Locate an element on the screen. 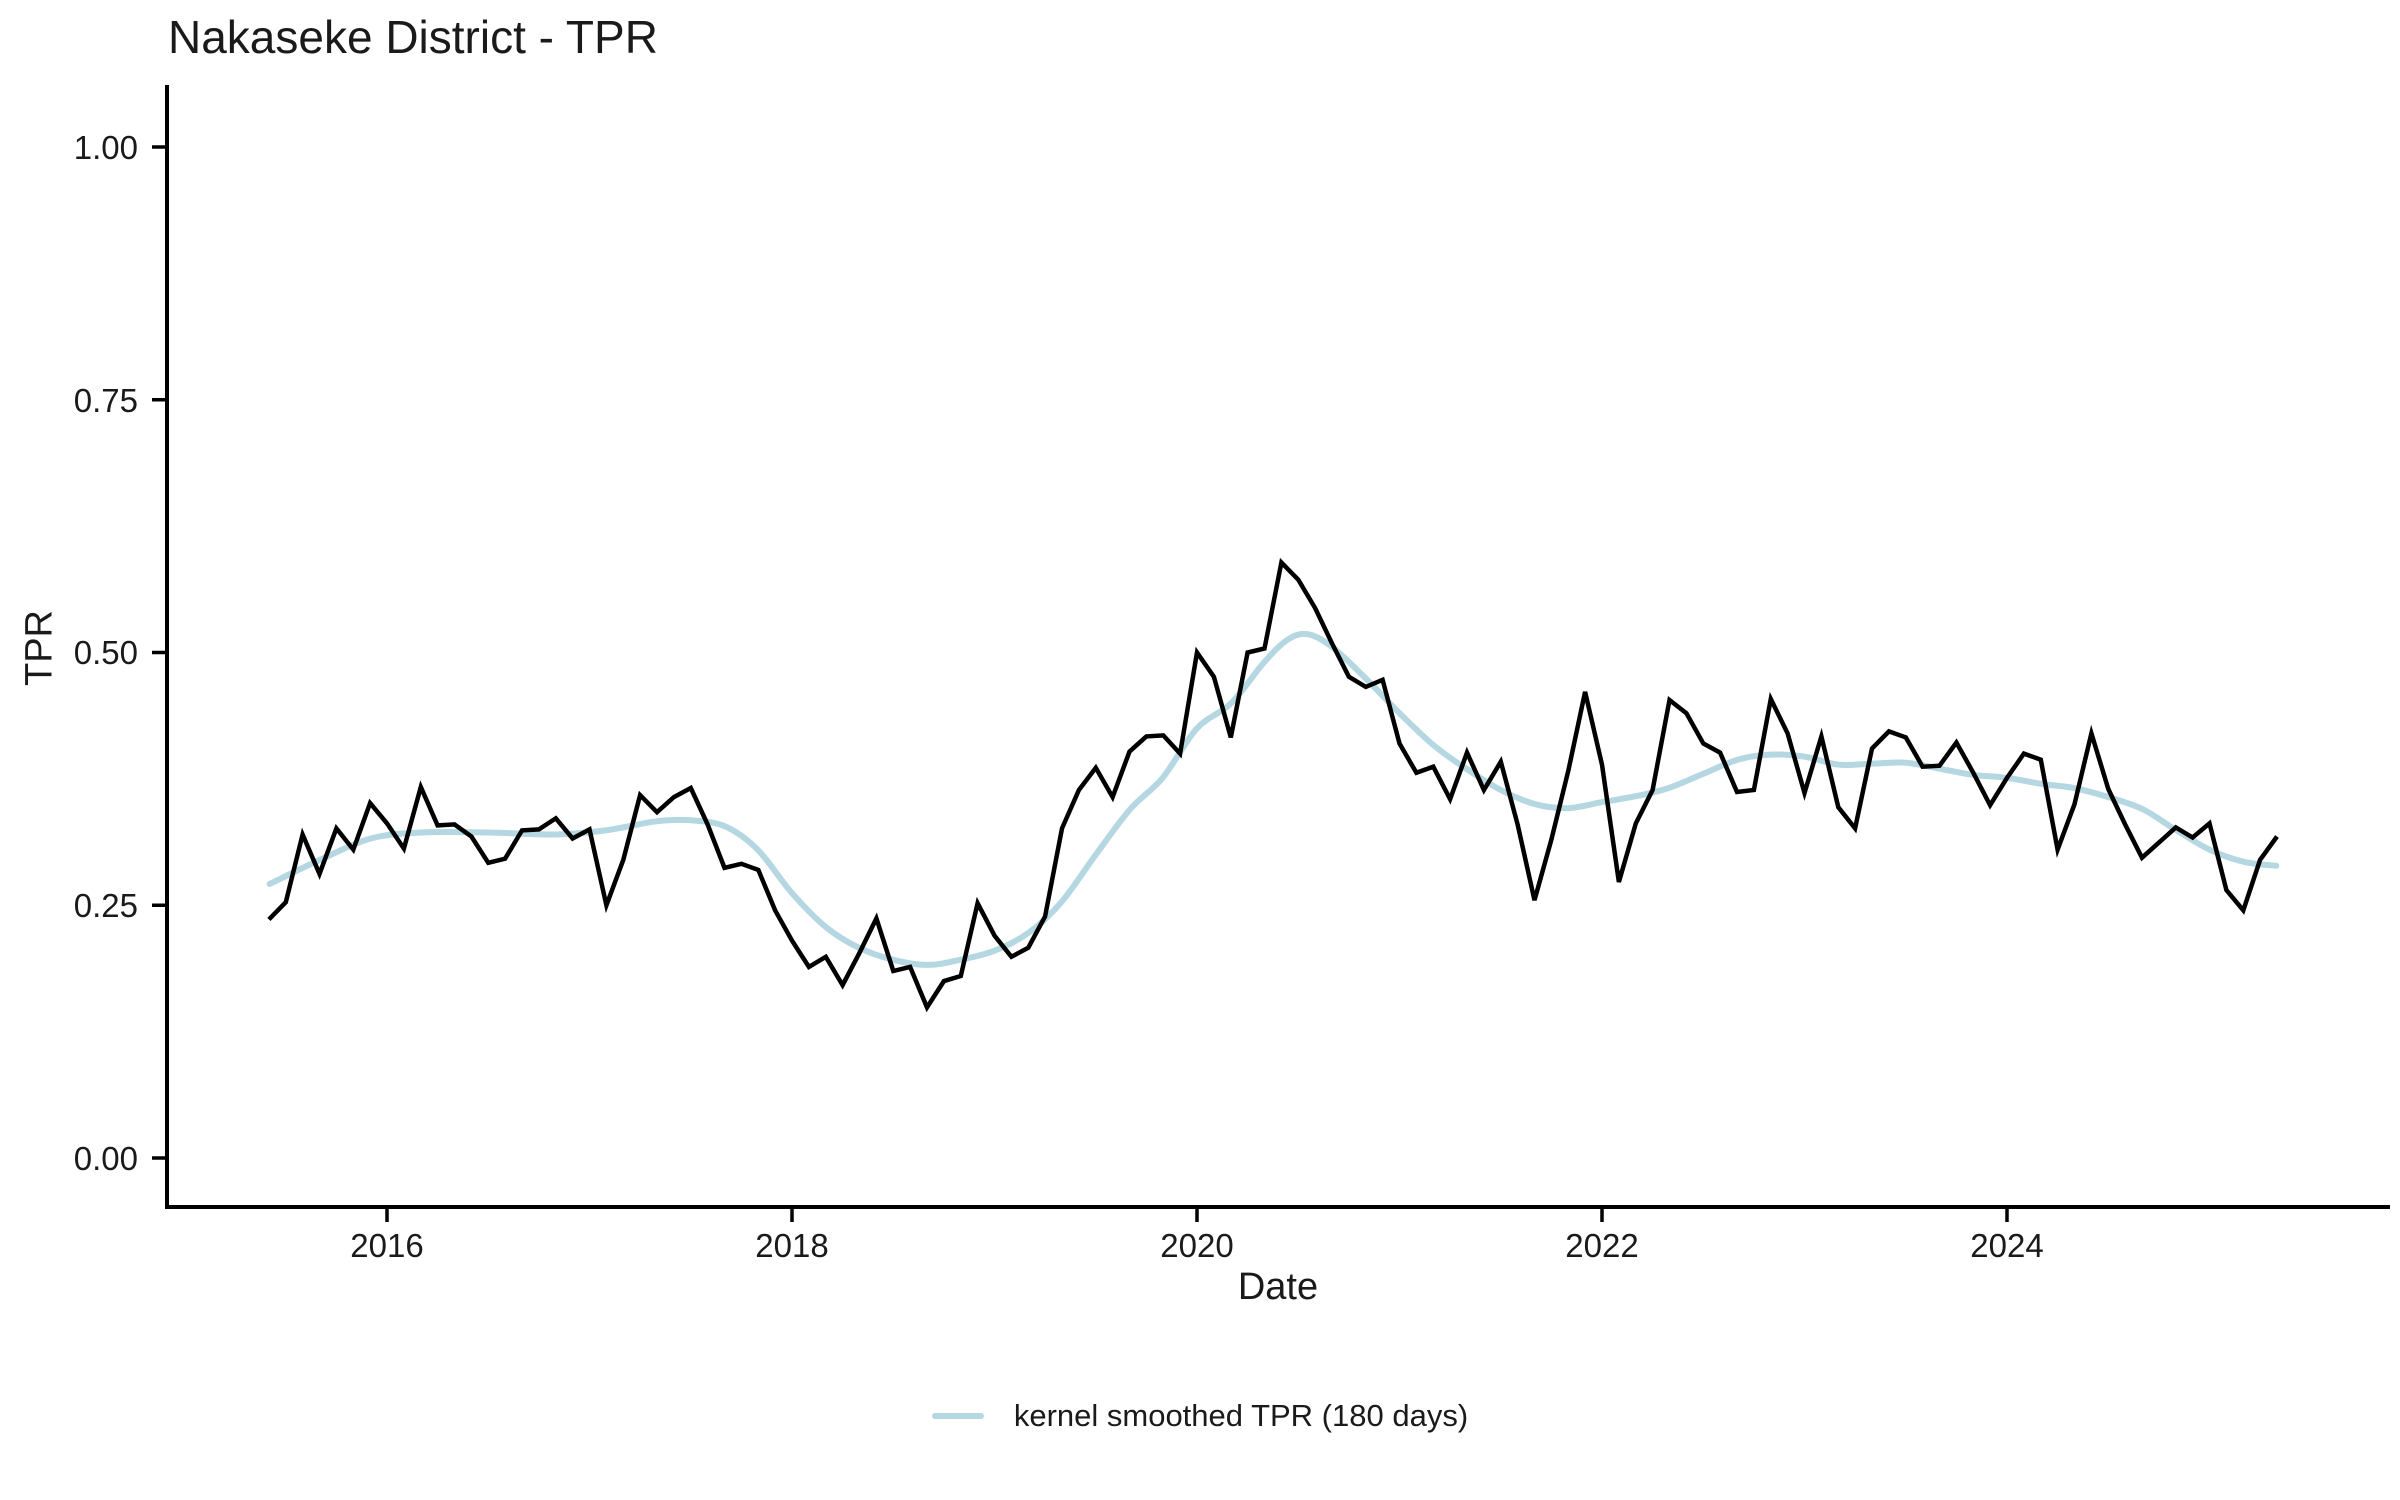 Image resolution: width=2400 pixels, height=1500 pixels. legend-item-label: kernel smoothed TPR (180 days) is located at coordinates (1241, 1415).